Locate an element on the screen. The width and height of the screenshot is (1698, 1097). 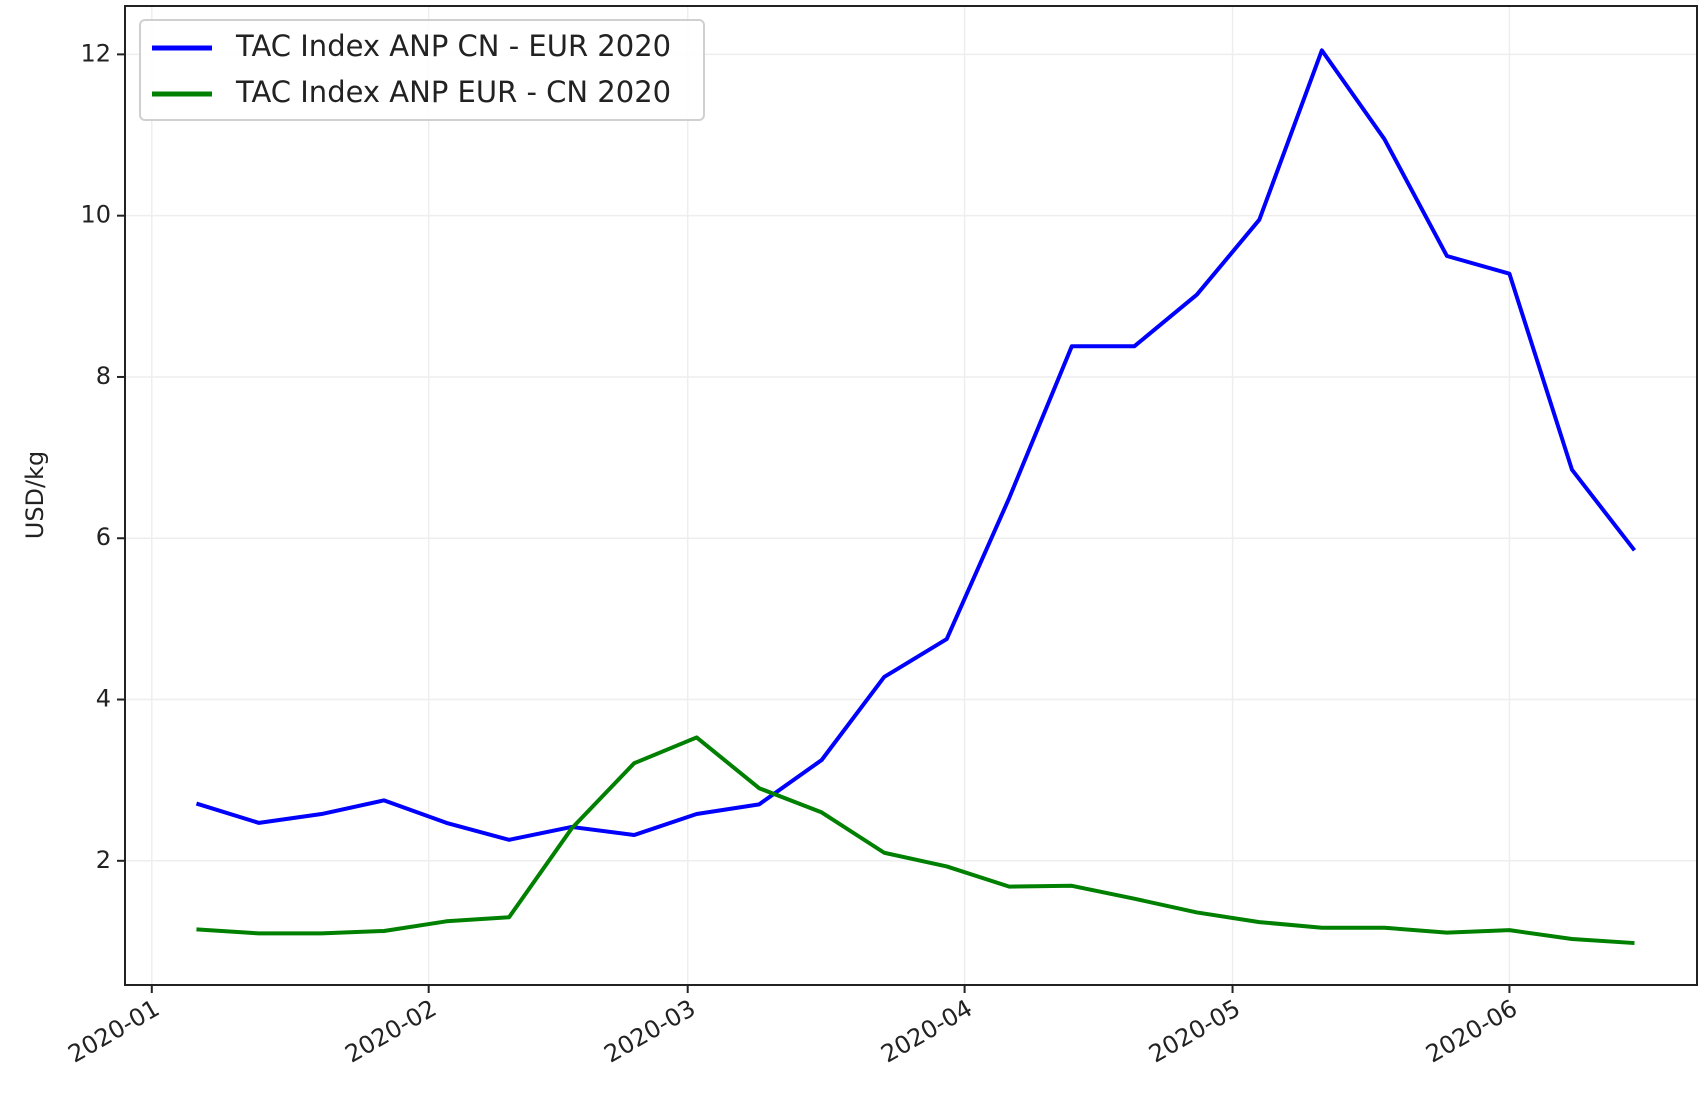
y-axis-label: USD/kg is located at coordinates (35, 495).